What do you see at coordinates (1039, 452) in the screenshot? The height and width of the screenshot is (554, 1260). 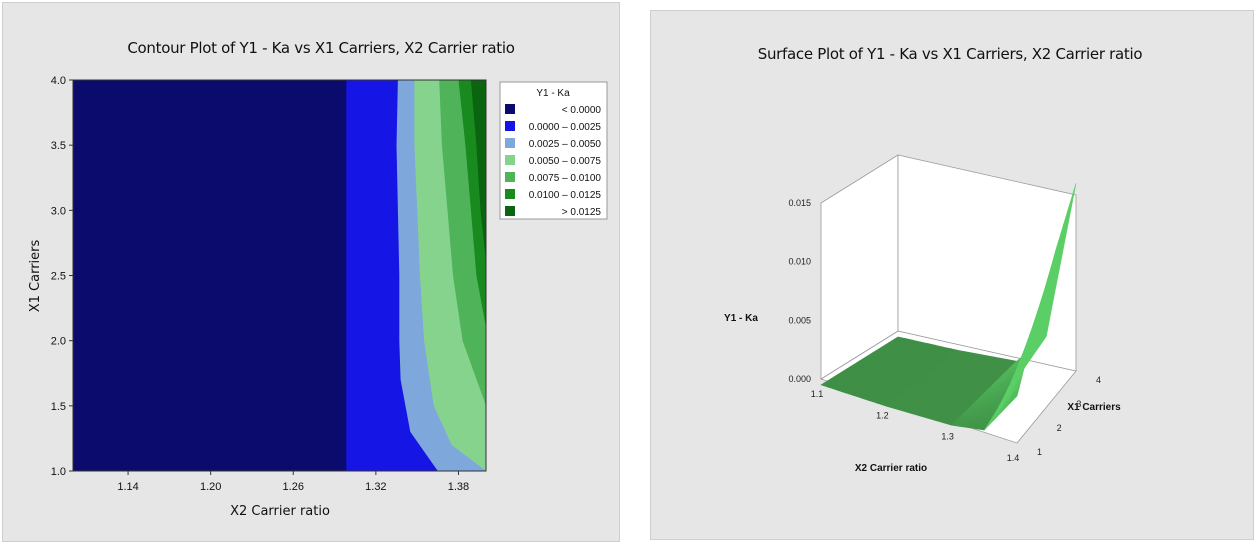 I see `surface-y-tick-label: 1` at bounding box center [1039, 452].